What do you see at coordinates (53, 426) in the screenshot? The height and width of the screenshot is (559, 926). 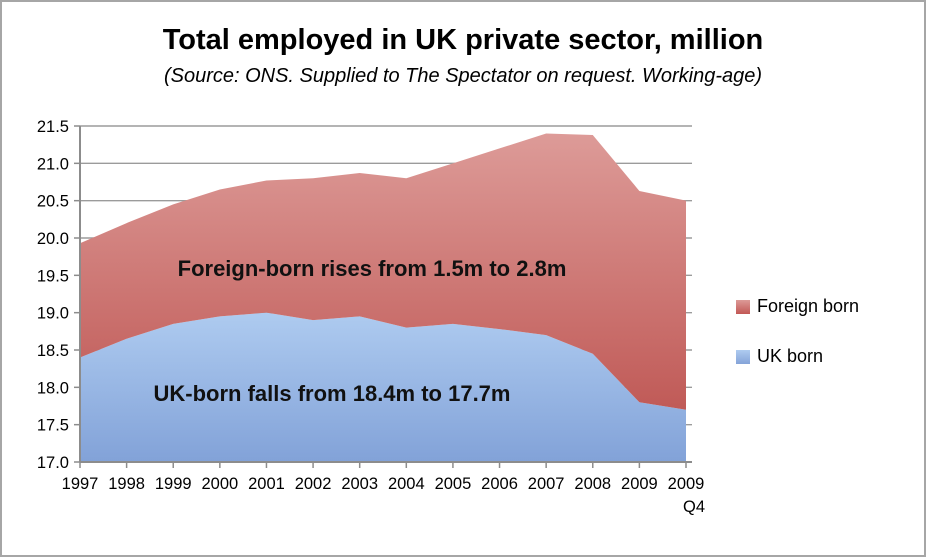 I see `y-tick-label: 17.5` at bounding box center [53, 426].